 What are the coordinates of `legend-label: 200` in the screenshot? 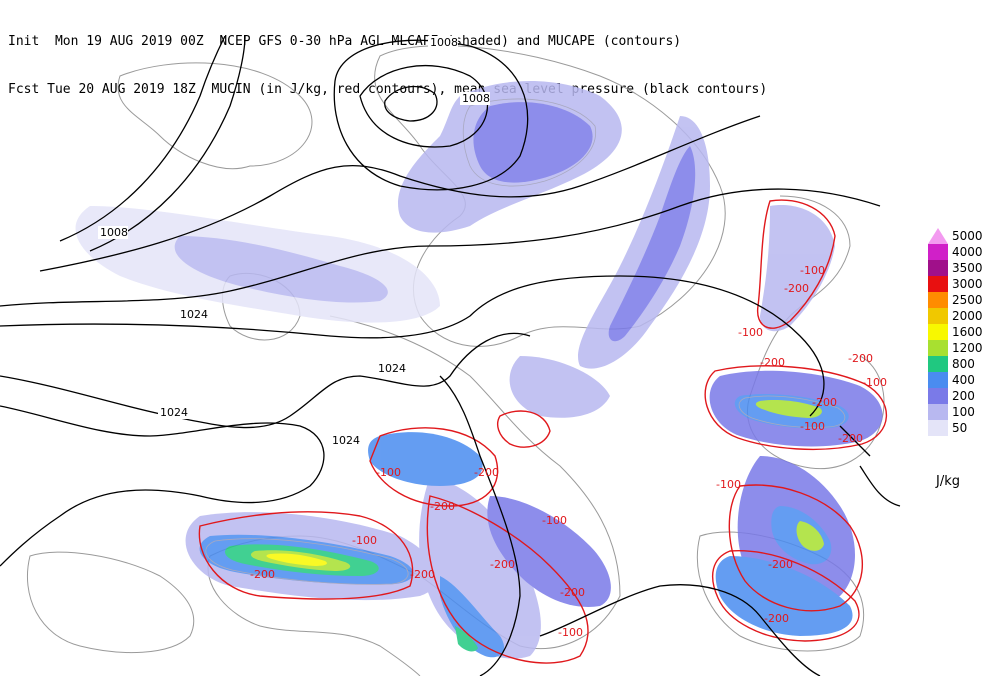 It's located at (963, 396).